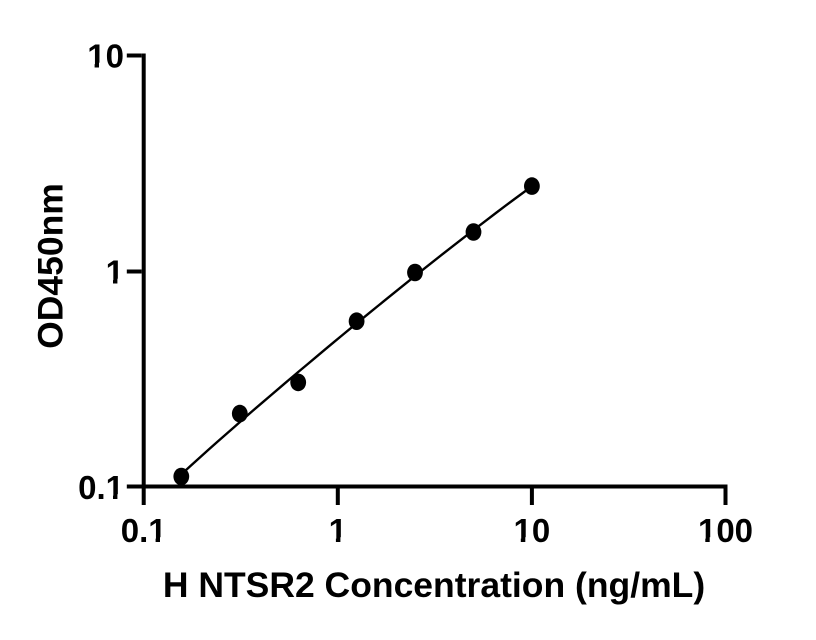 This screenshot has width=816, height=640. What do you see at coordinates (51, 266) in the screenshot?
I see `svg-text: OD450nm` at bounding box center [51, 266].